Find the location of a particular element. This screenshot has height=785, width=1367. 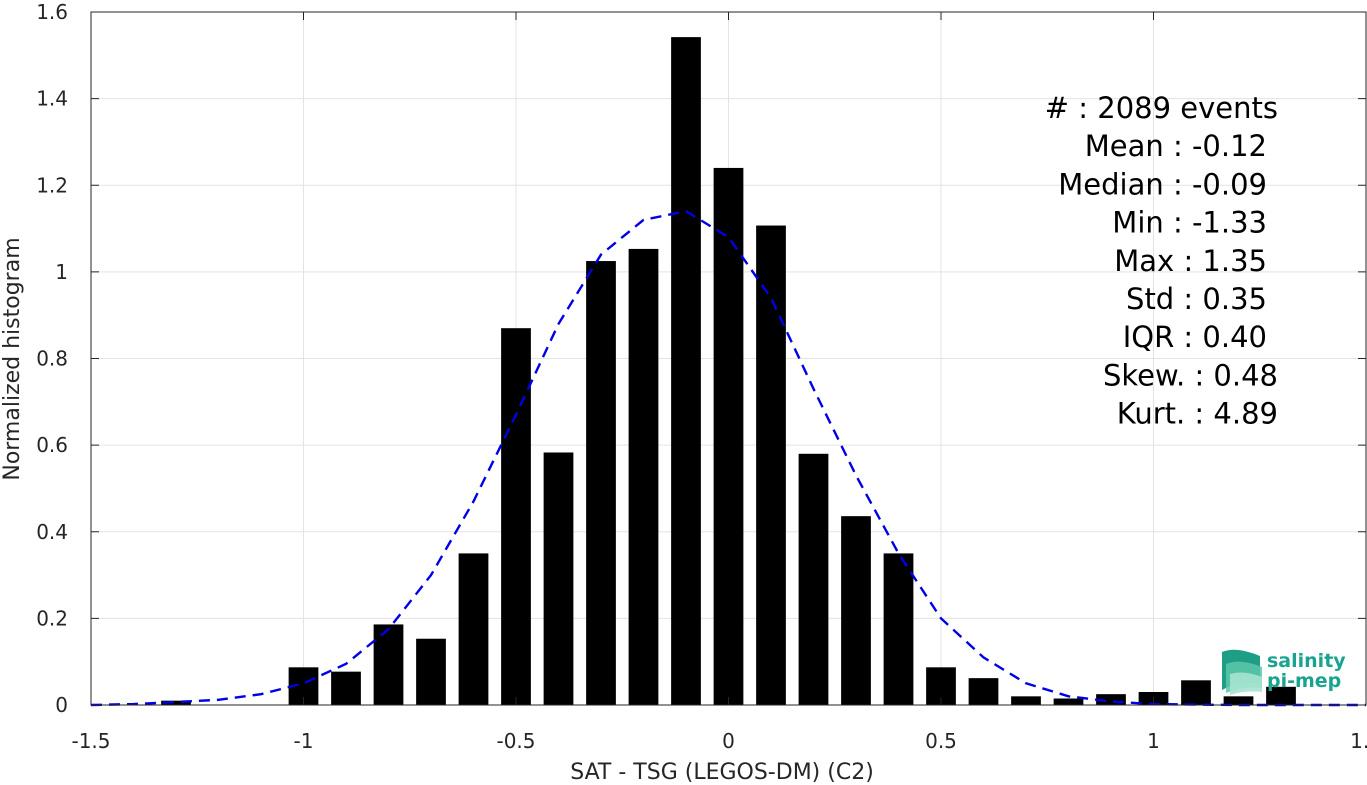

stats-line: Std : 0.35 is located at coordinates (1196, 299).